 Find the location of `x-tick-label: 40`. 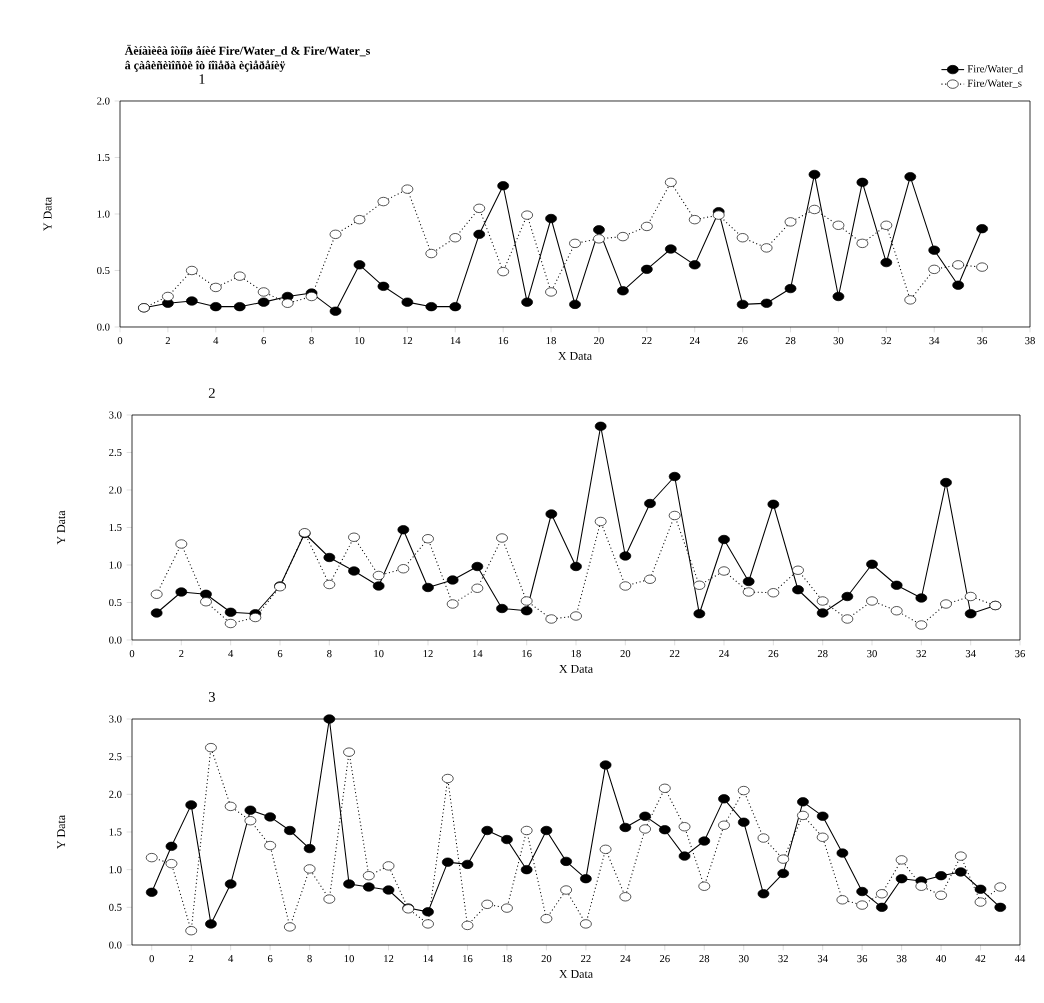

x-tick-label: 40 is located at coordinates (940, 959).